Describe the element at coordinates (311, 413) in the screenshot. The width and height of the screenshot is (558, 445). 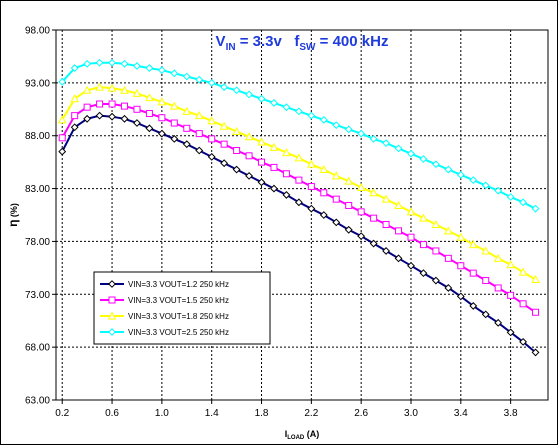
I see `x-tick-label: 2.2` at that location.